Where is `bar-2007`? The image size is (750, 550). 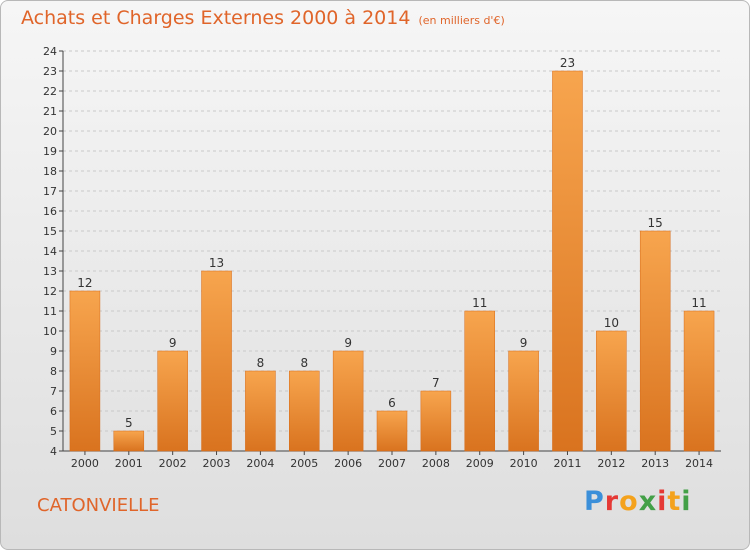
bar-2007 is located at coordinates (392, 431).